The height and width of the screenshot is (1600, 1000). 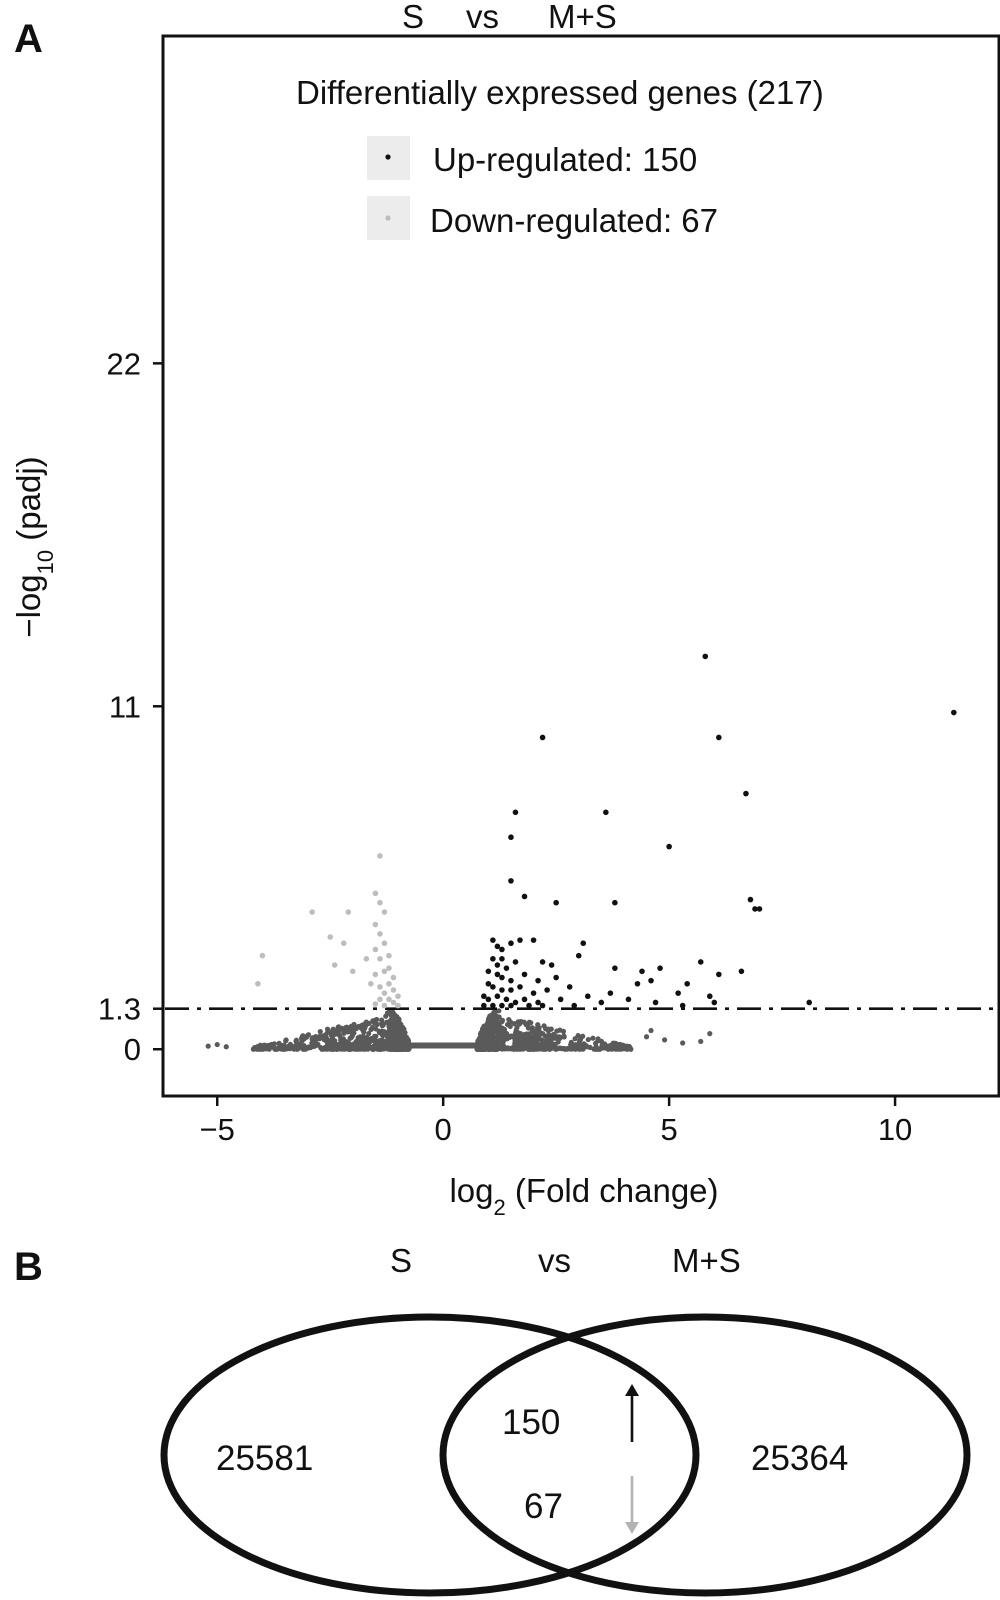 I want to click on venn-up-count: 150, so click(x=531, y=1422).